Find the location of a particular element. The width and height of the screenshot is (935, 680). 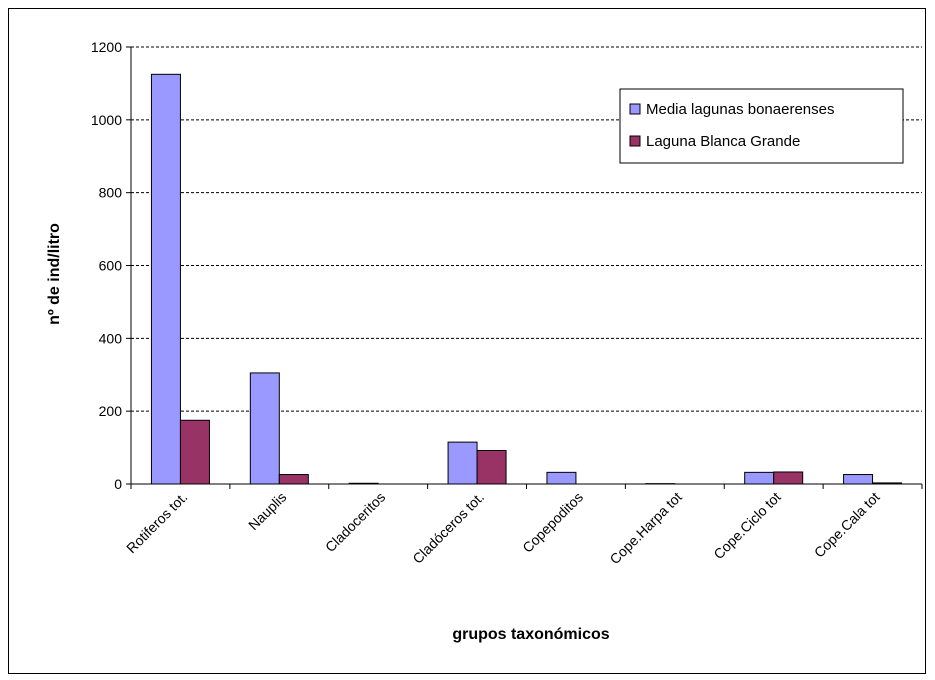

y-tick-label: 400 is located at coordinates (111, 338).